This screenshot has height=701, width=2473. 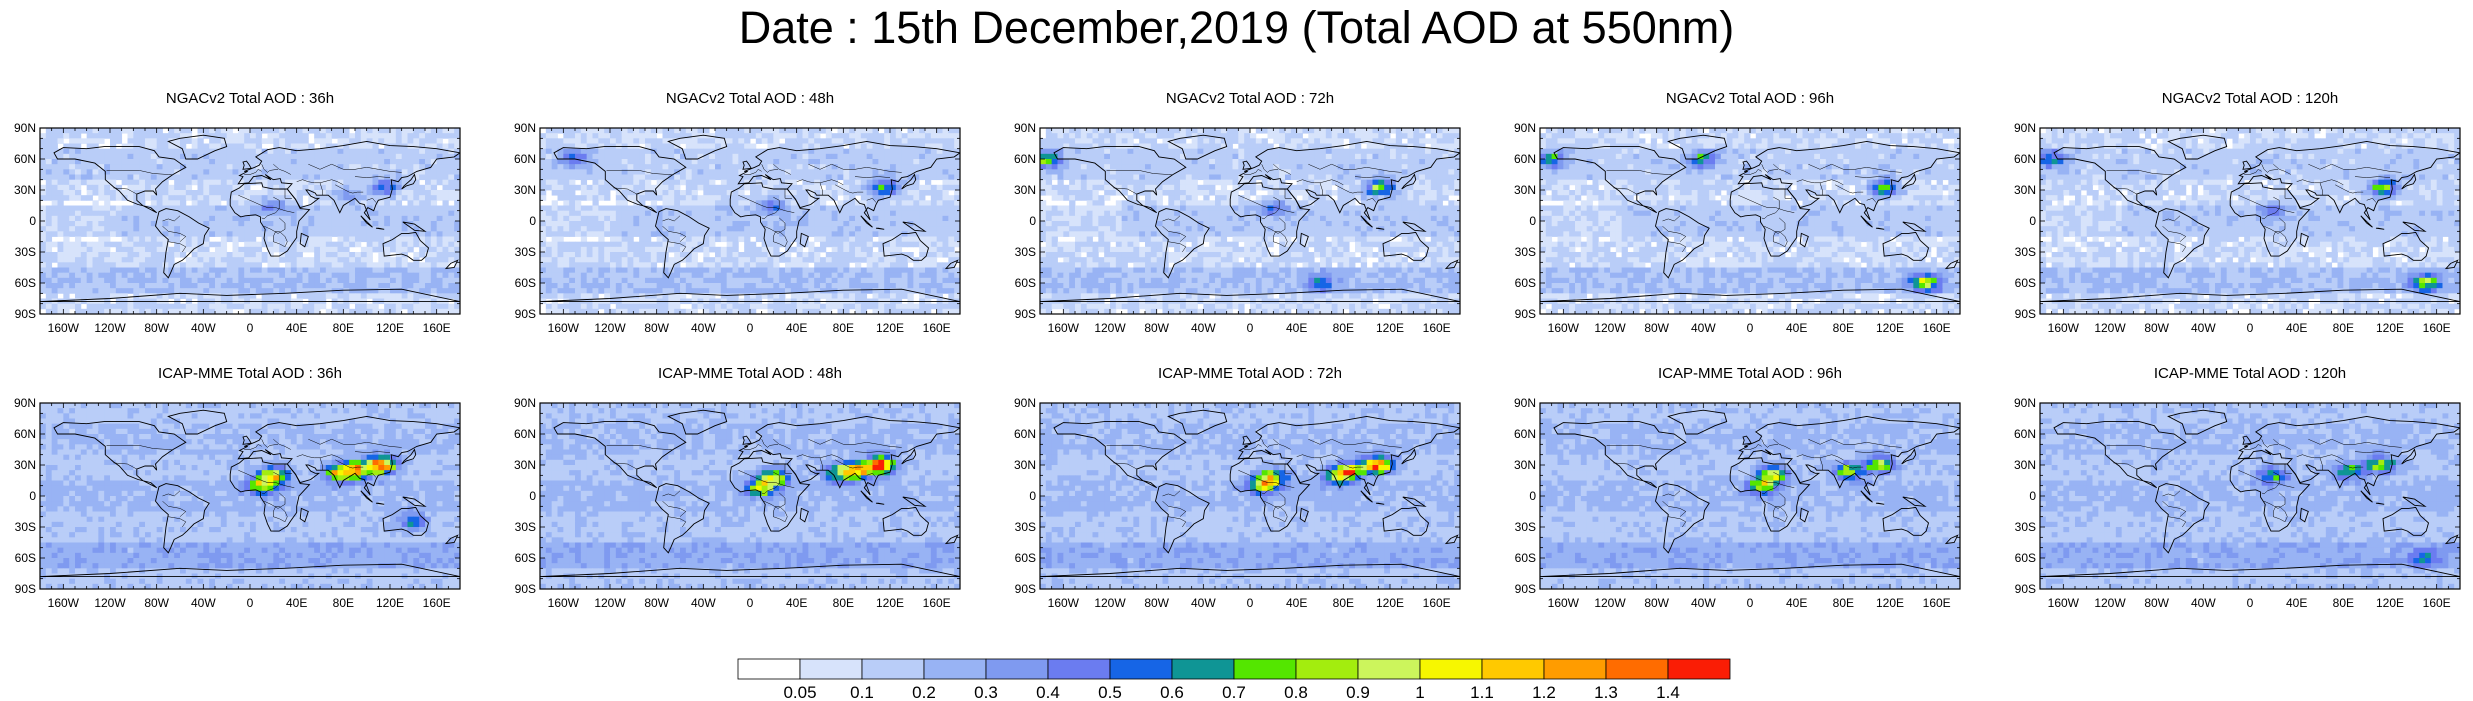 I want to click on colorbar-label: 0.9, so click(x=1358, y=692).